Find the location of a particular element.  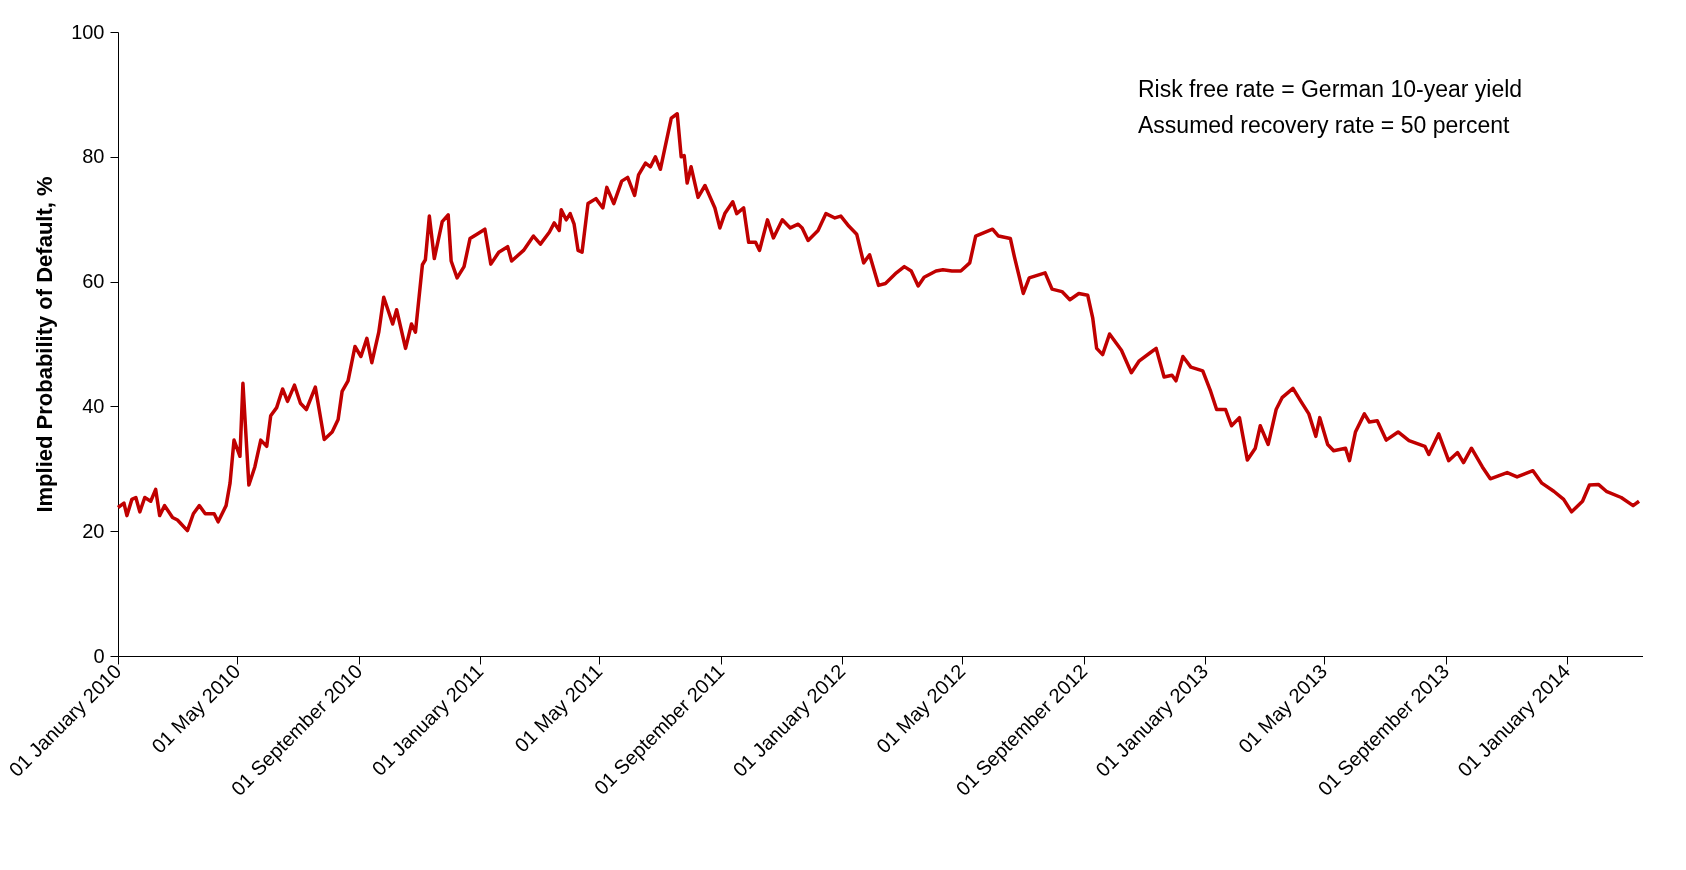

annotation: Assumed recovery rate = 50 percent is located at coordinates (1324, 125).